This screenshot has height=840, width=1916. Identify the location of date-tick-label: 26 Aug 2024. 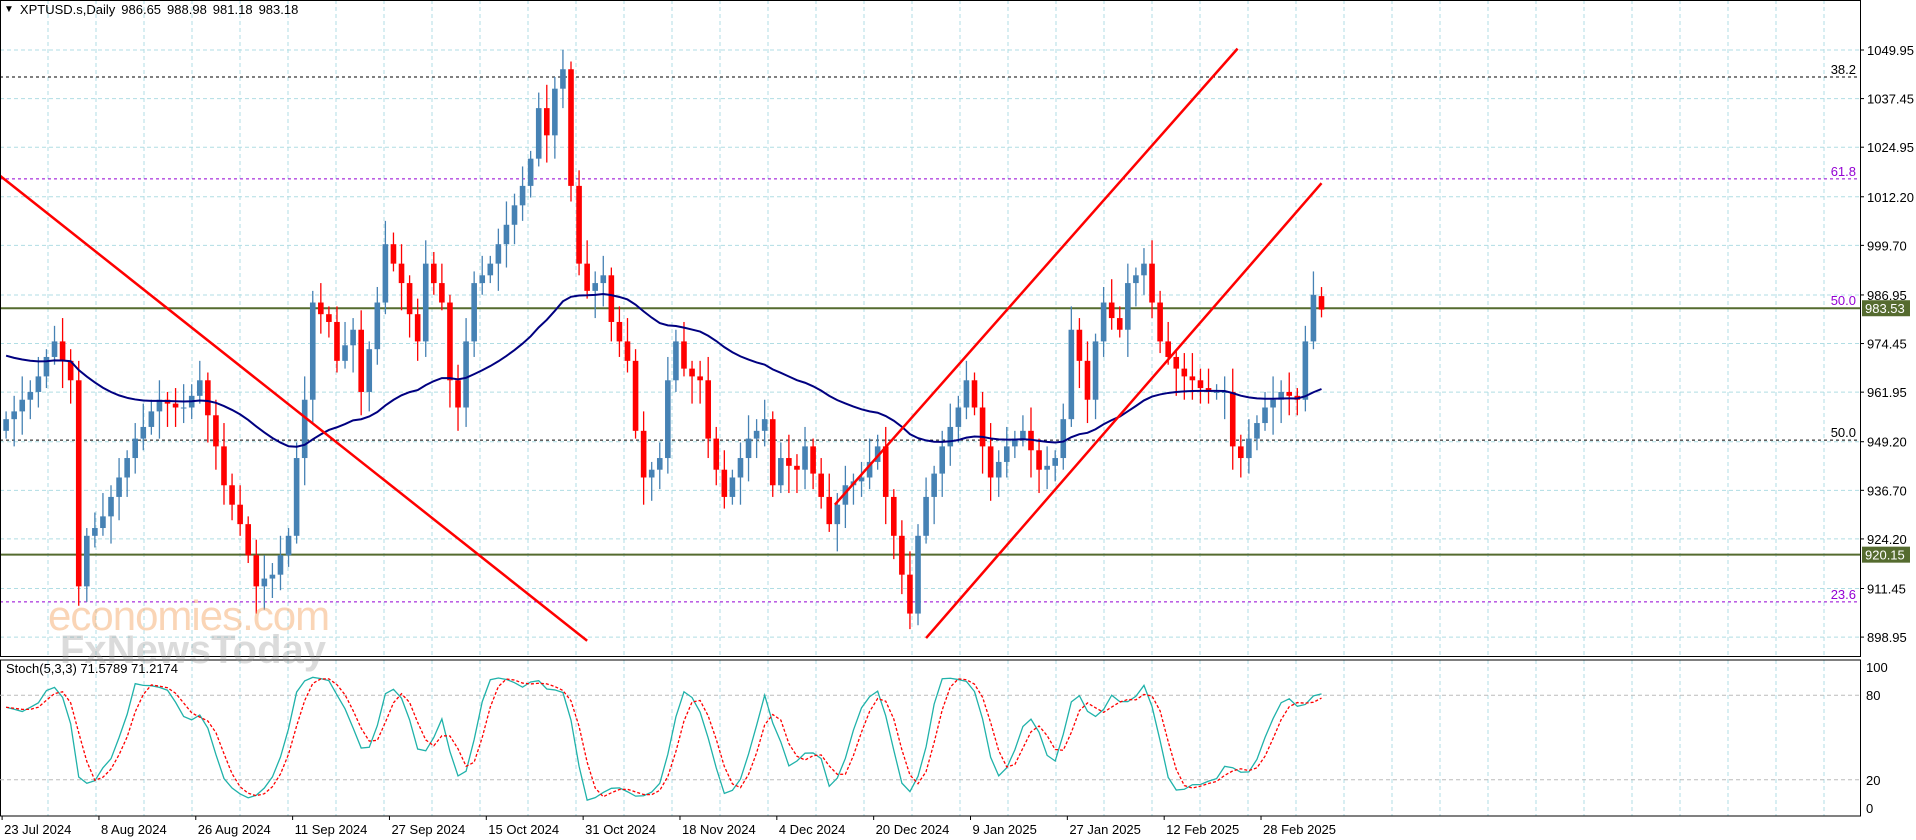
(234, 829).